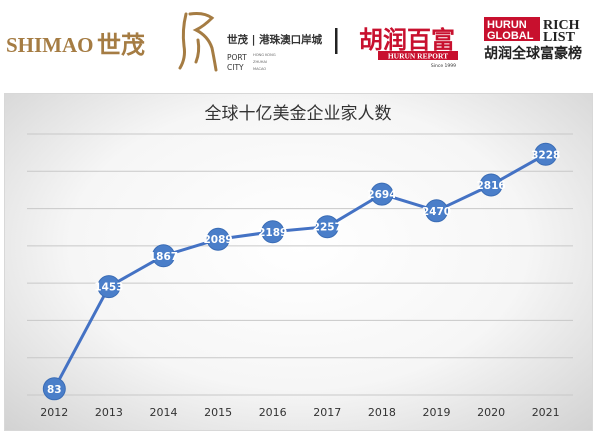 The height and width of the screenshot is (433, 595). Describe the element at coordinates (507, 25) in the screenshot. I see `global-rich-list-hurun: HURUN` at that location.